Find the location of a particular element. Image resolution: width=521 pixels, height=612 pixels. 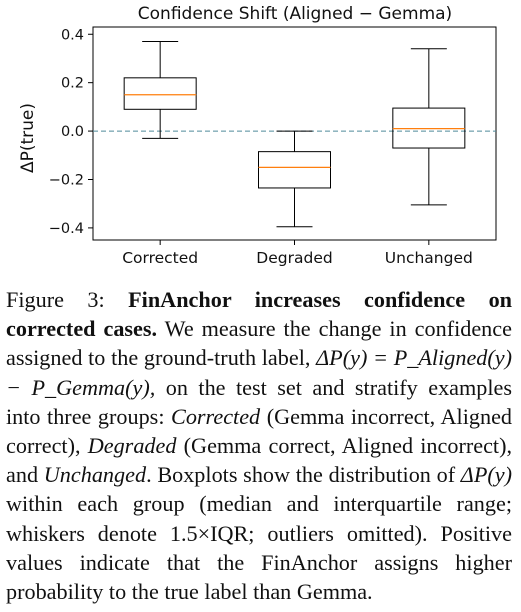

y-axis: 0.4 0.2 0.0 −0.2 −0.4 is located at coordinates (71, 132).